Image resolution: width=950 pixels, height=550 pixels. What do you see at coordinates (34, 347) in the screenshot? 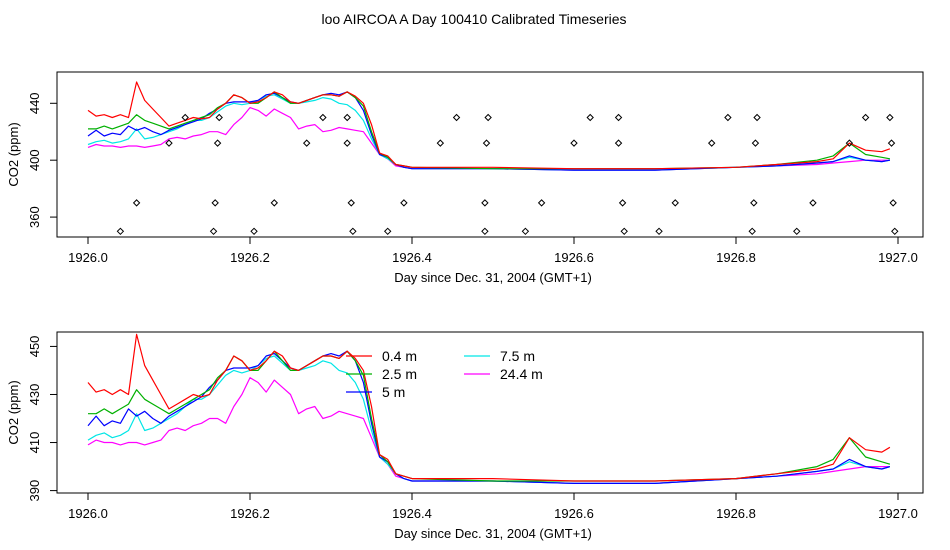
I see `y-tick-label: 450` at bounding box center [34, 347].